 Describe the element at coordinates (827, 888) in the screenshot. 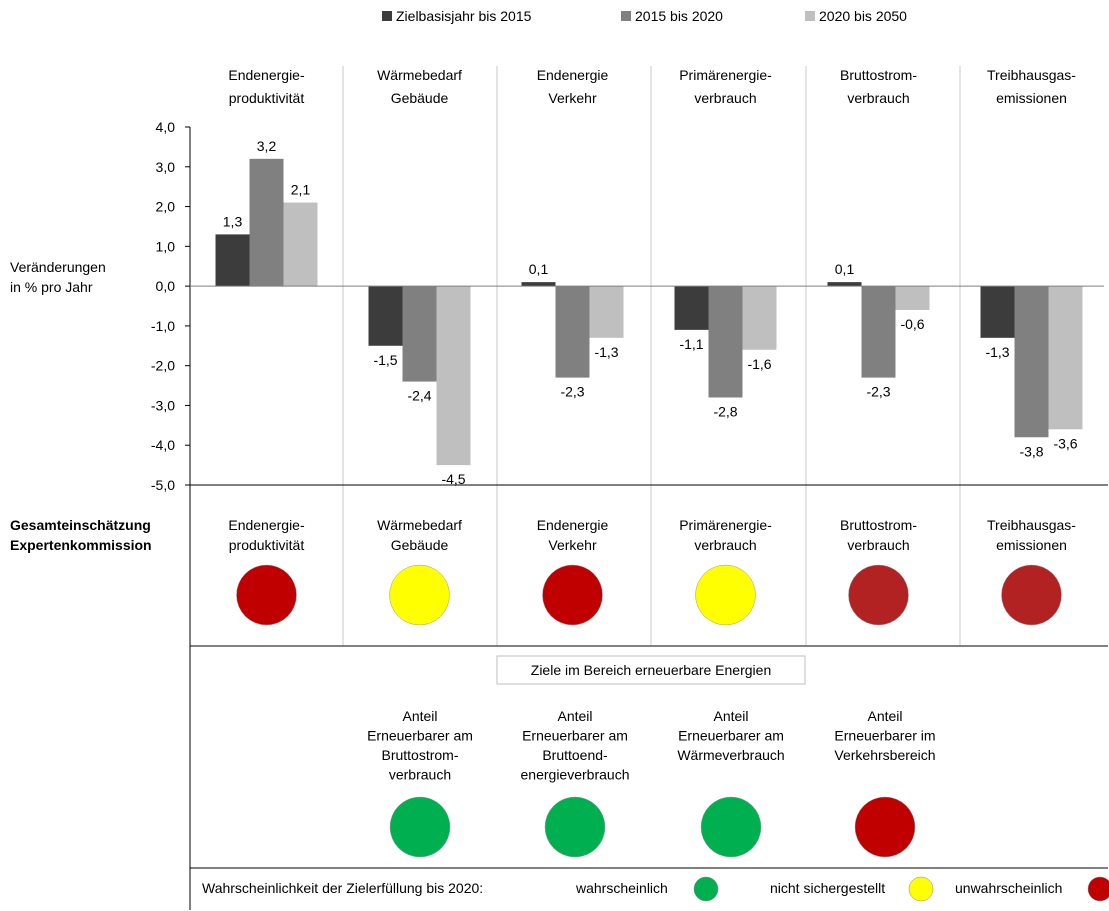

I see `probability-label: nicht sichergestellt` at that location.